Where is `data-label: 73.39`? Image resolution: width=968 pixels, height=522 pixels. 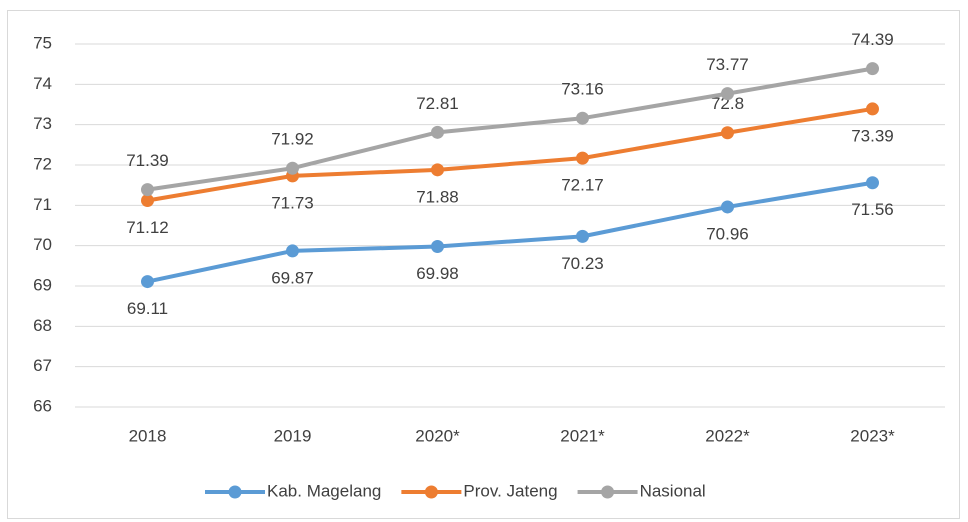 data-label: 73.39 is located at coordinates (872, 135).